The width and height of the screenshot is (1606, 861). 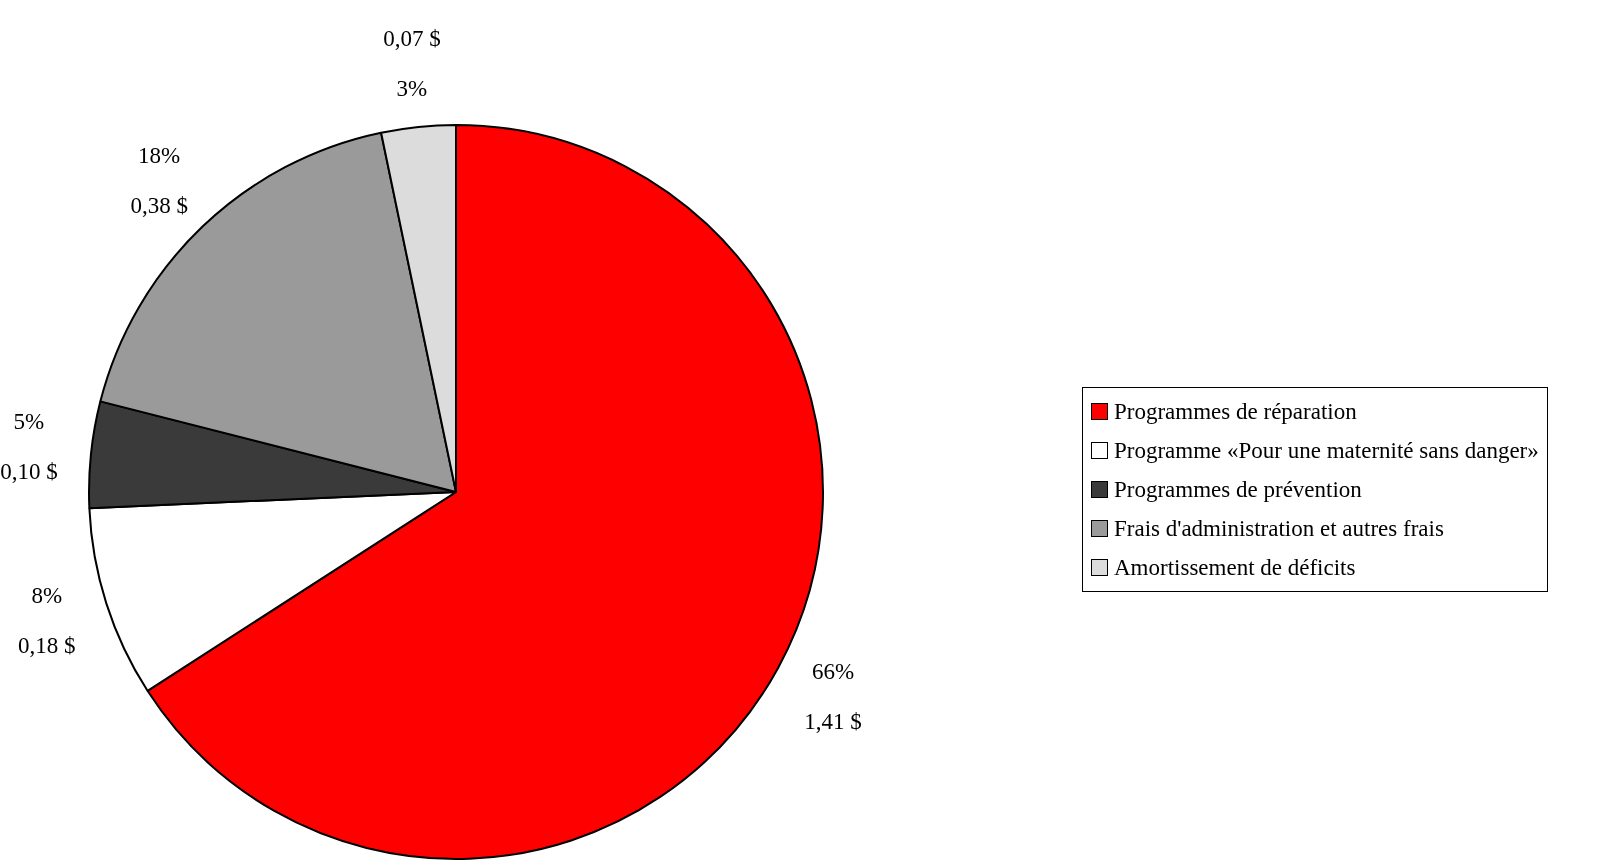 I want to click on data-label: 8% 0,18 $, so click(x=47, y=621).